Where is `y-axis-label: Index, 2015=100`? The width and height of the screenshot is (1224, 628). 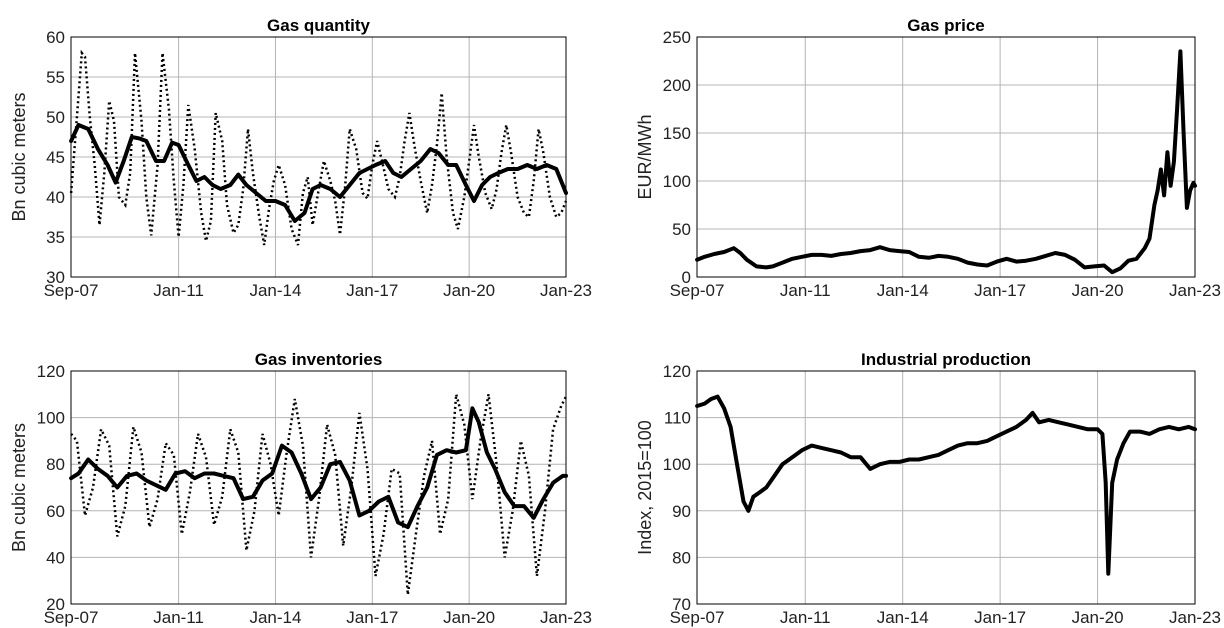 y-axis-label: Index, 2015=100 is located at coordinates (645, 487).